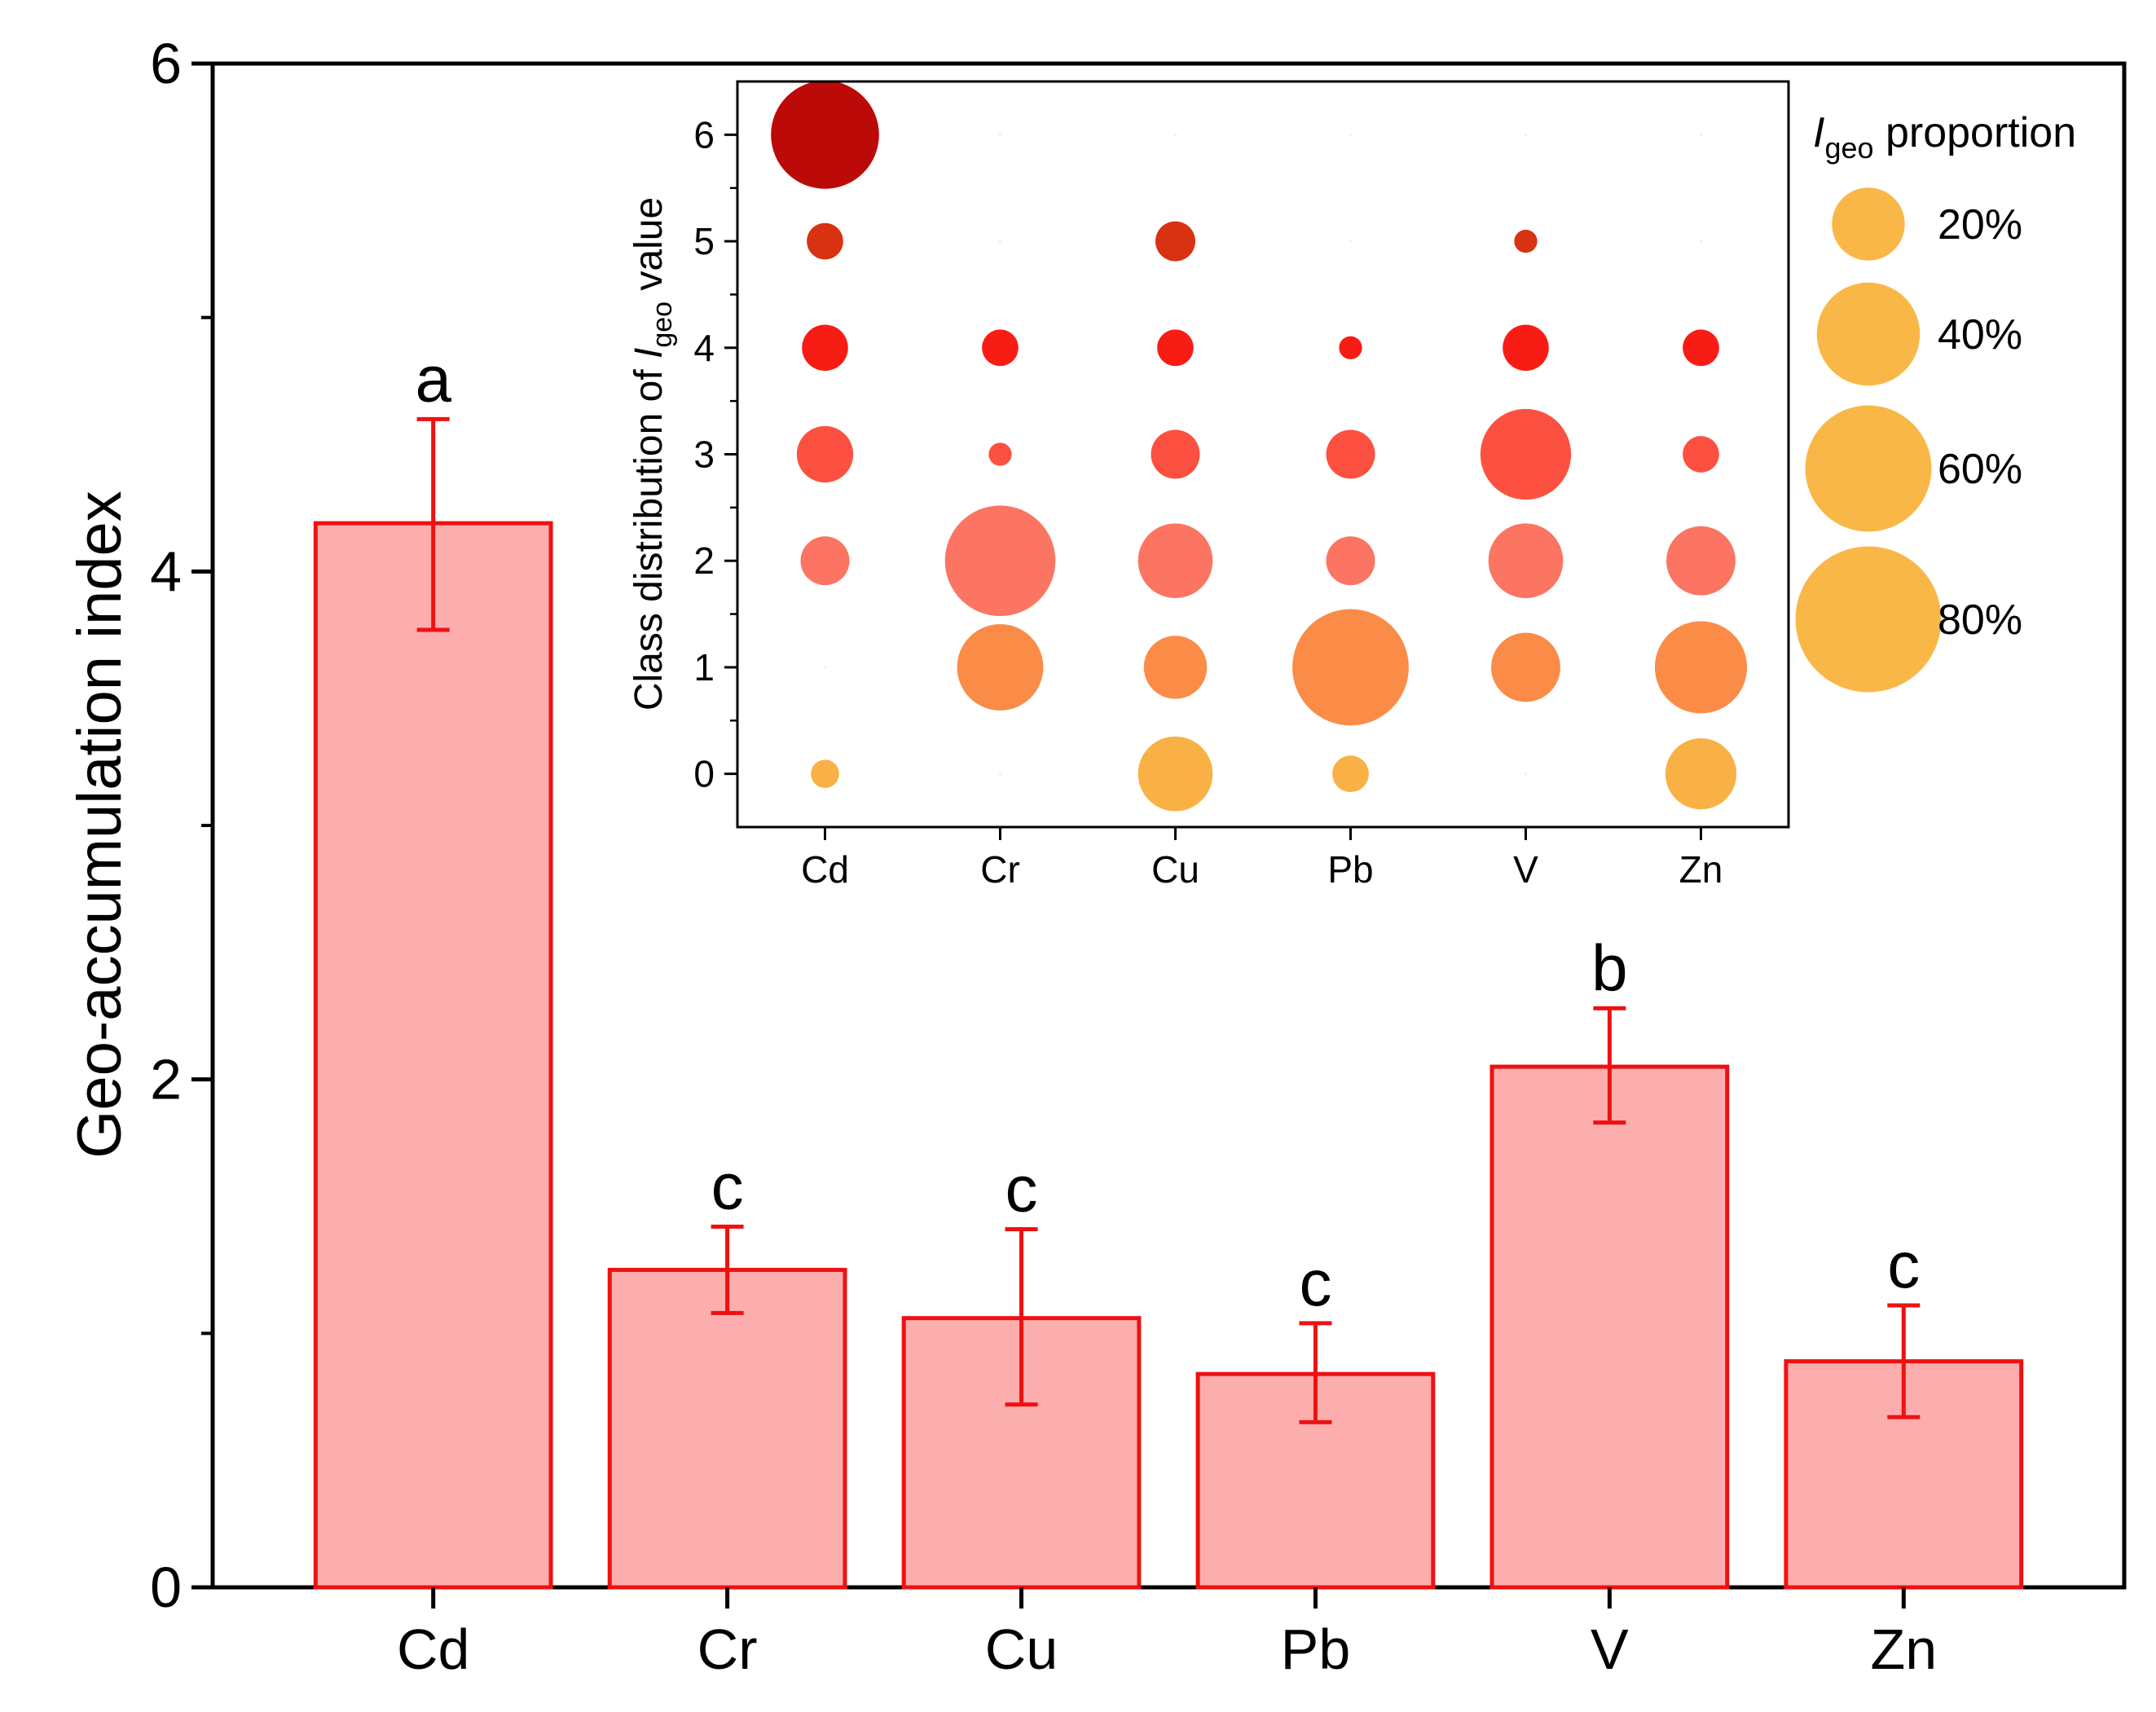 The image size is (2156, 1712). I want to click on inset-y-tick-label-0: 0, so click(704, 774).